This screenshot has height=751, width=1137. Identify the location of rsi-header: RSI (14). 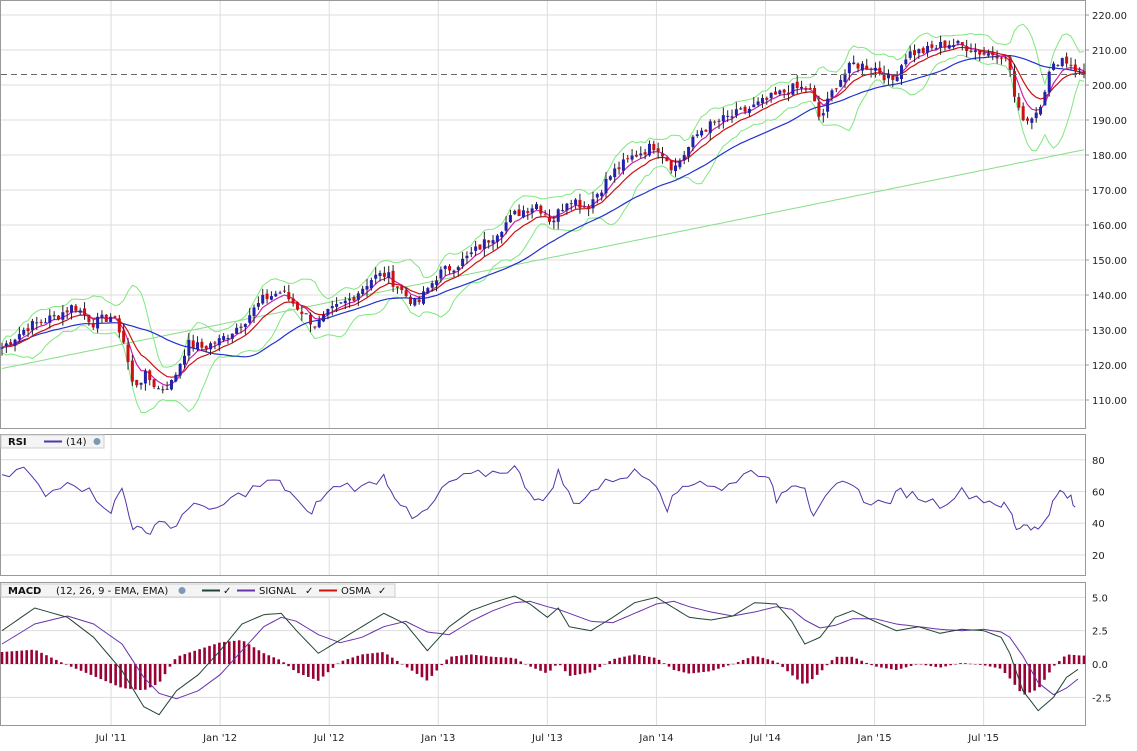
(52, 441).